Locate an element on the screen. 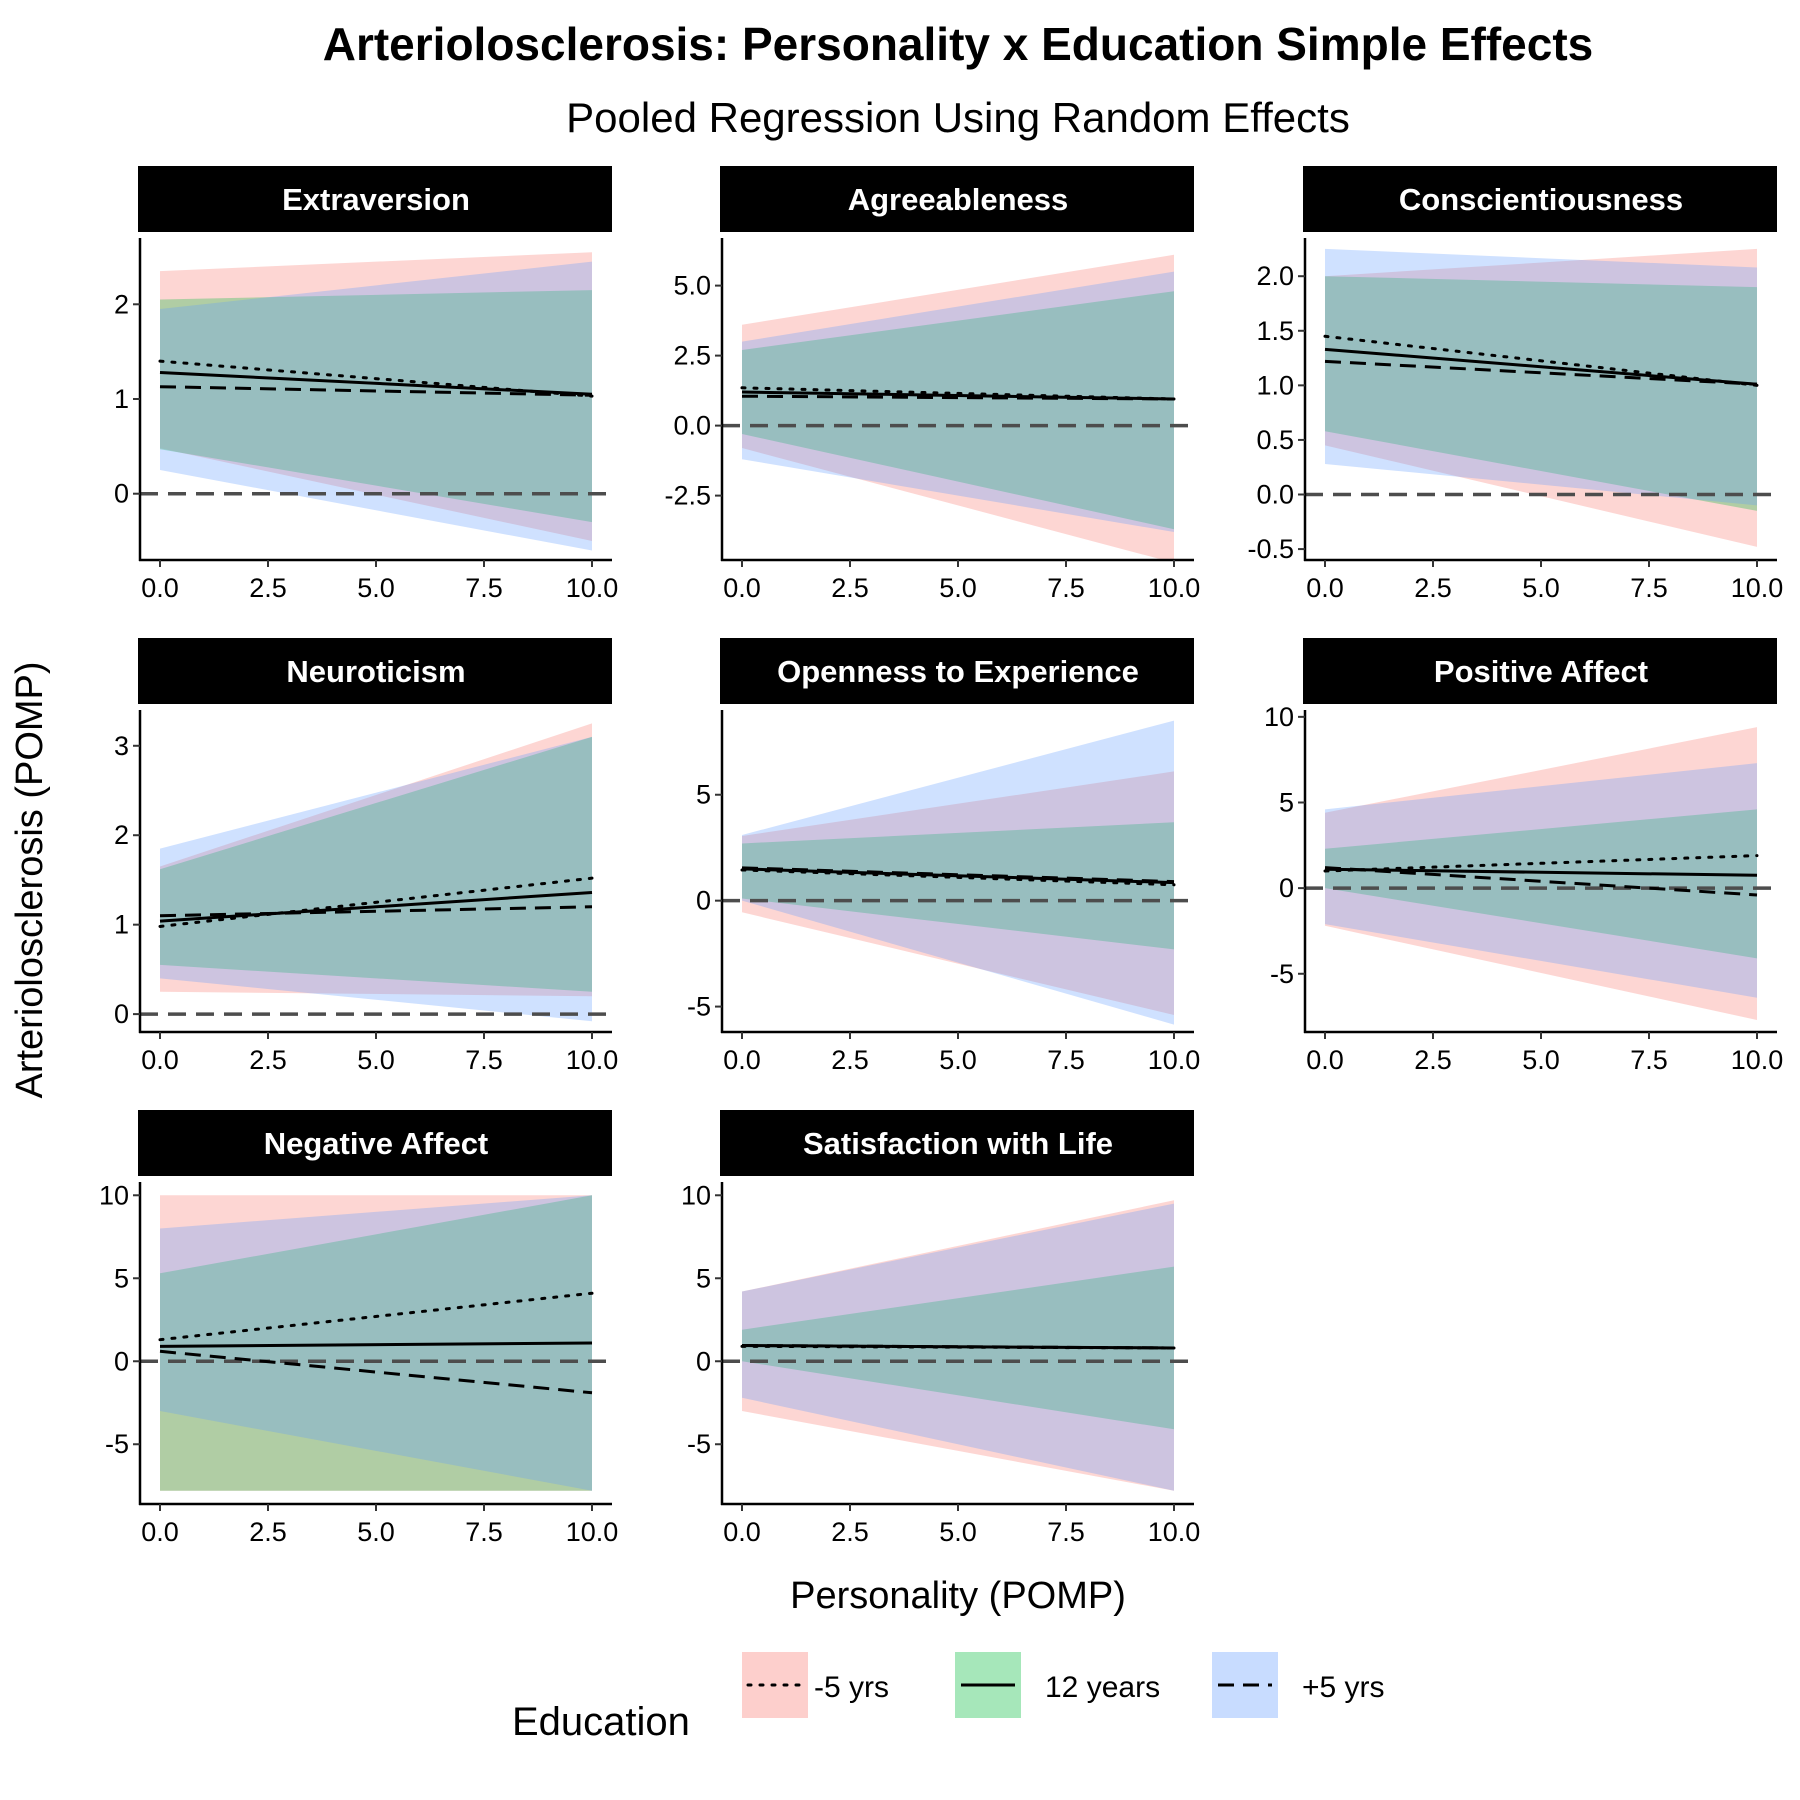 The height and width of the screenshot is (1800, 1800). y-axis-label: Arteriolosclerosis (POMP) is located at coordinates (30, 879).